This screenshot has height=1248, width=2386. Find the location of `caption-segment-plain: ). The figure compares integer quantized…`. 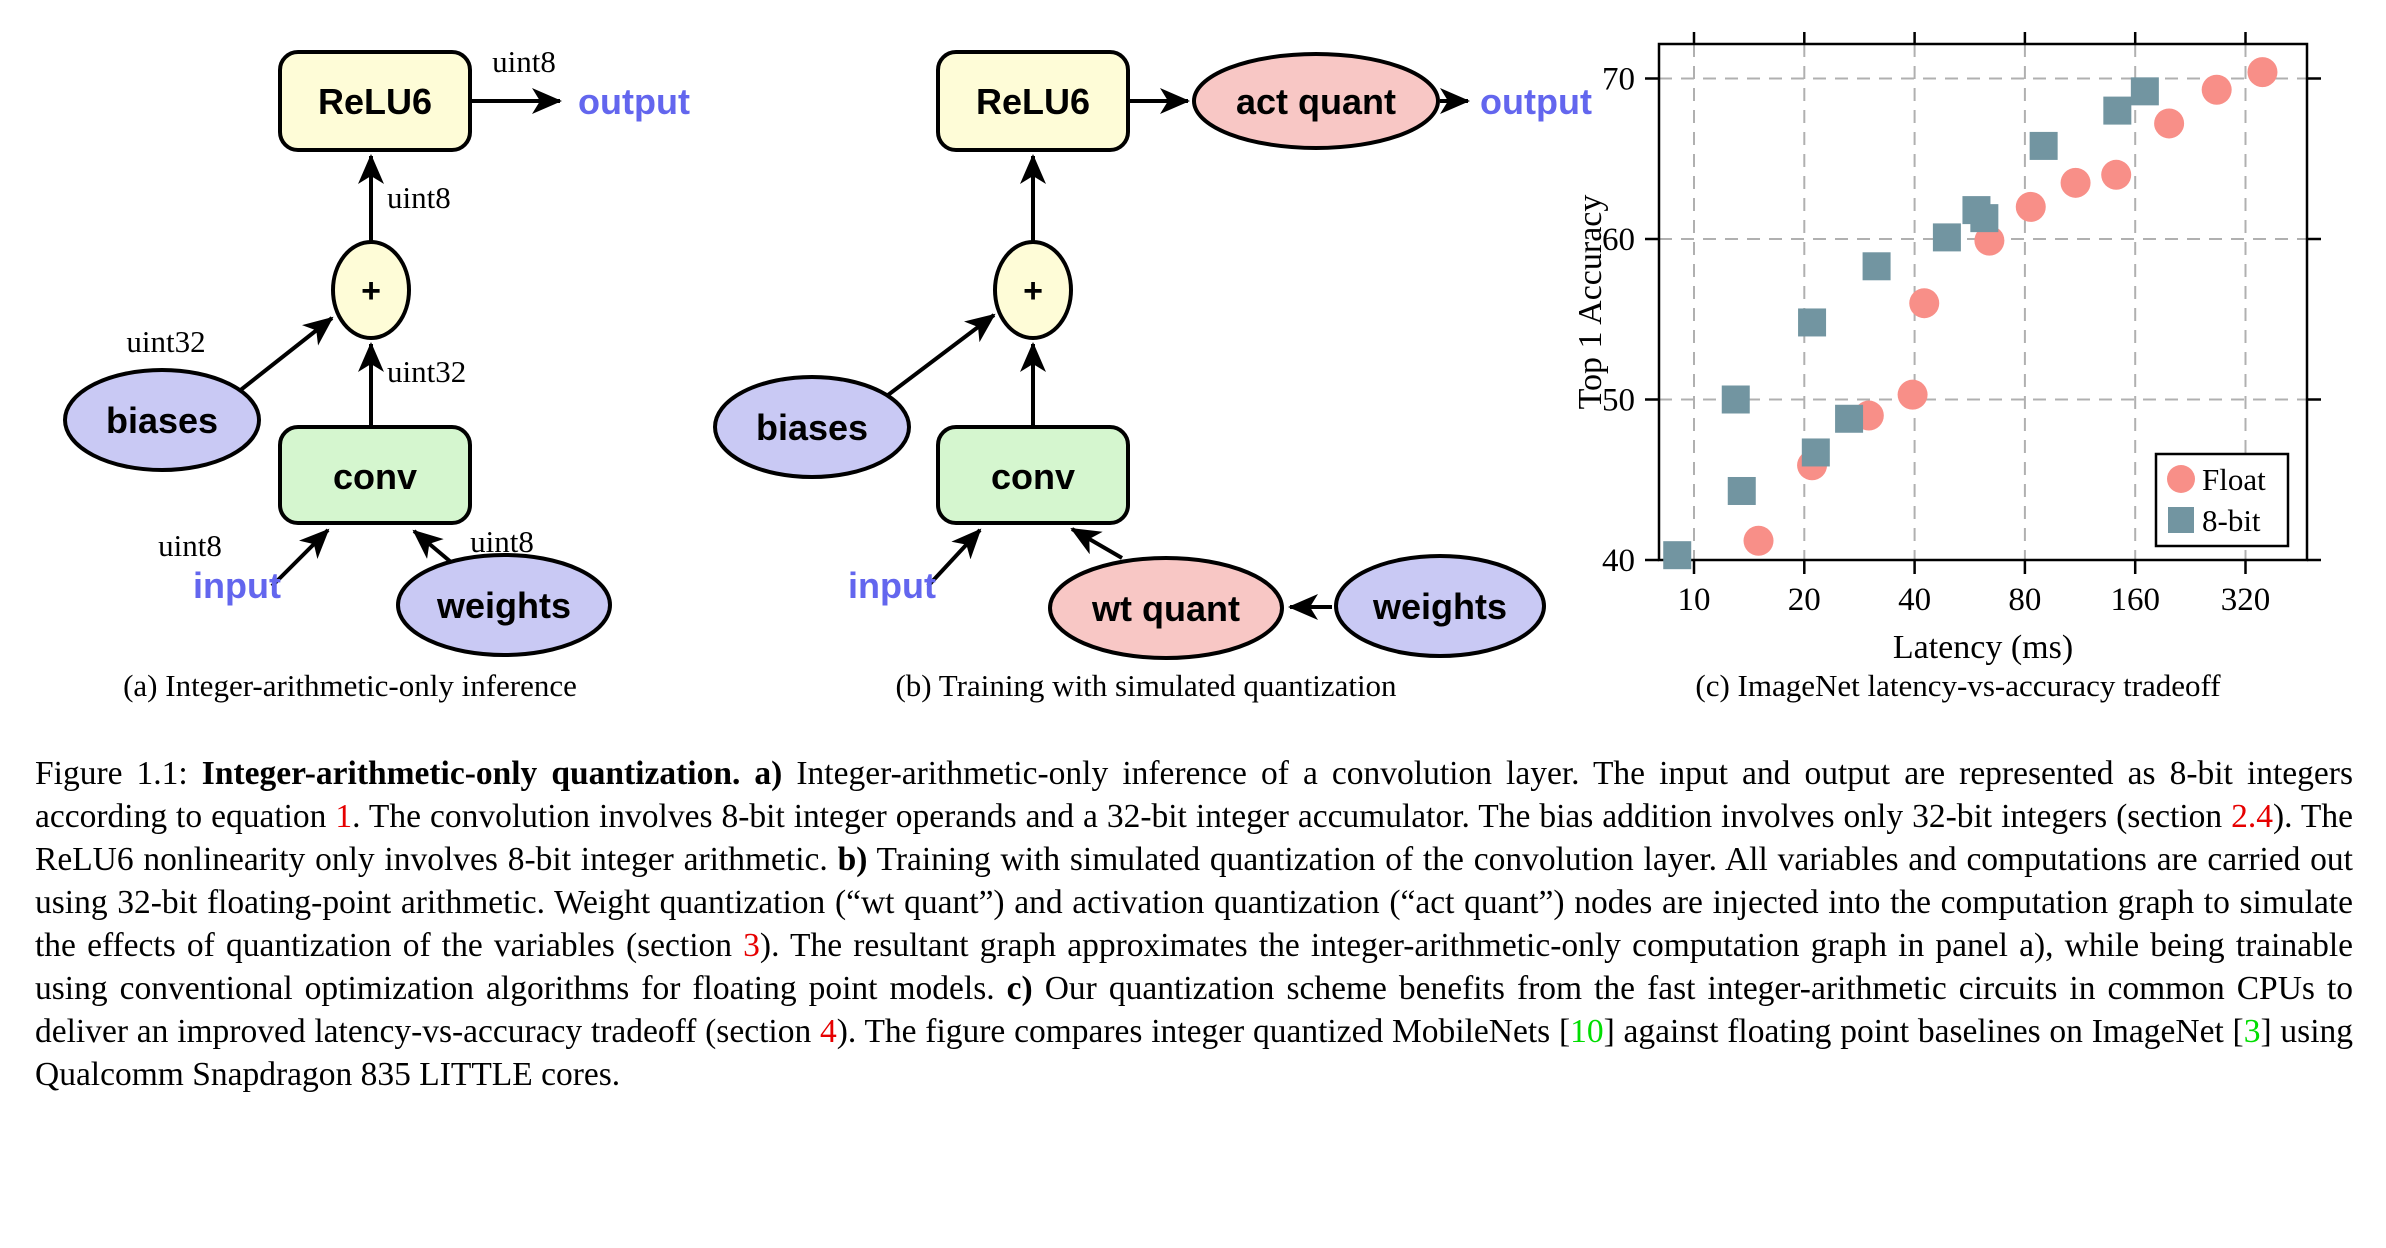

caption-segment-plain: ). The figure compares integer quantized… is located at coordinates (1203, 1031).